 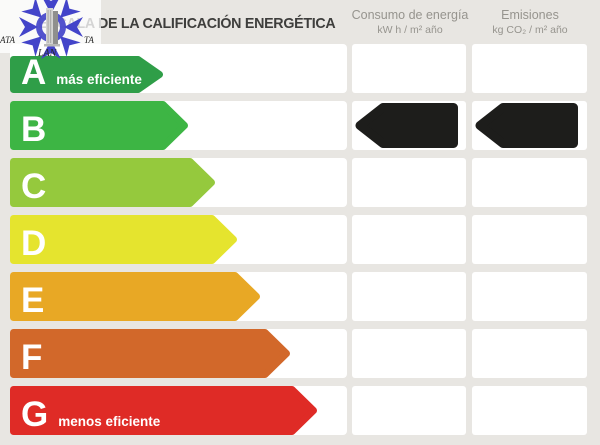 What do you see at coordinates (8, 40) in the screenshot?
I see `watermark-text-left: ATA` at bounding box center [8, 40].